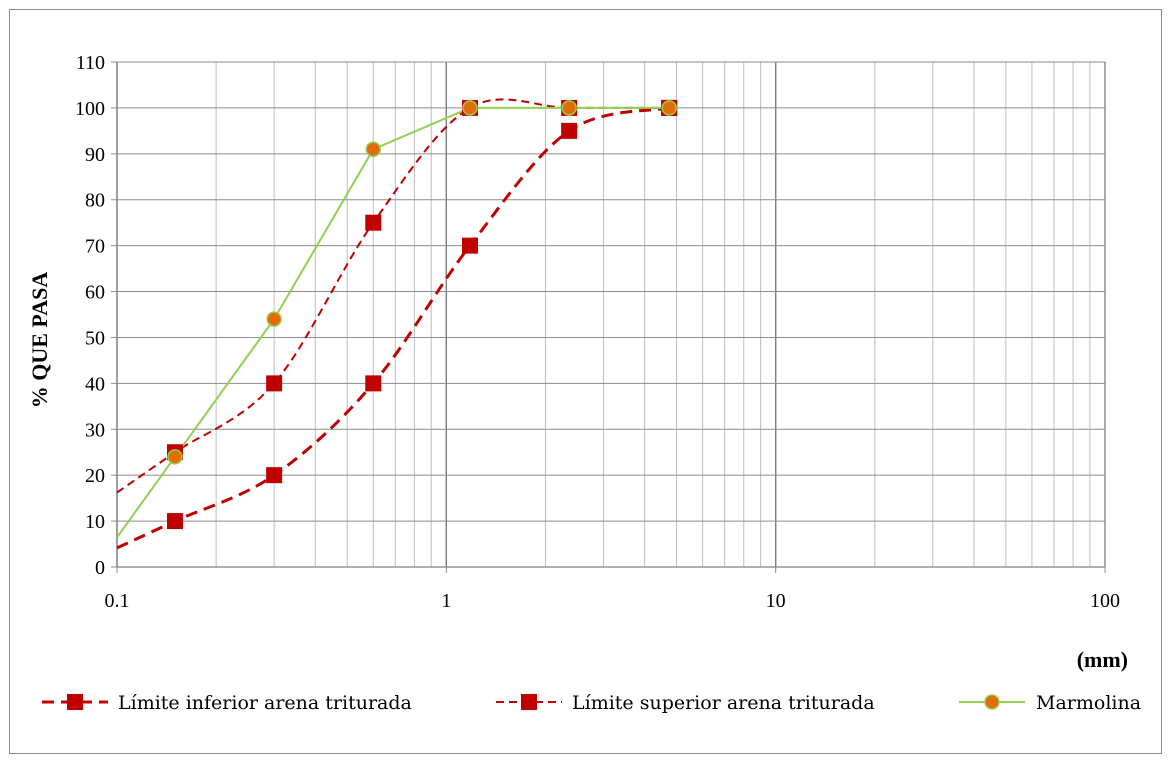 The height and width of the screenshot is (763, 1172). Describe the element at coordinates (776, 601) in the screenshot. I see `x-tick-label: 10` at that location.